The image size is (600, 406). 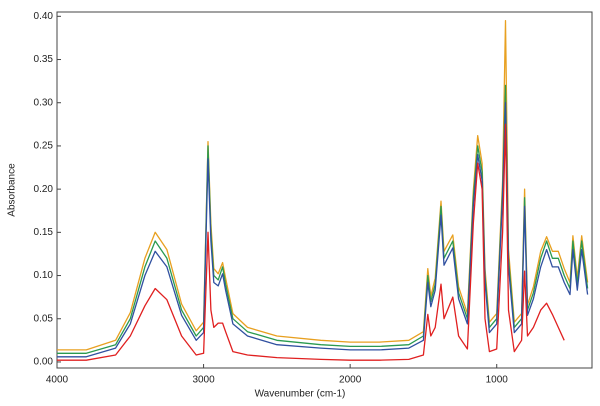 What do you see at coordinates (44, 318) in the screenshot?
I see `y-tick-label: 0.05` at bounding box center [44, 318].